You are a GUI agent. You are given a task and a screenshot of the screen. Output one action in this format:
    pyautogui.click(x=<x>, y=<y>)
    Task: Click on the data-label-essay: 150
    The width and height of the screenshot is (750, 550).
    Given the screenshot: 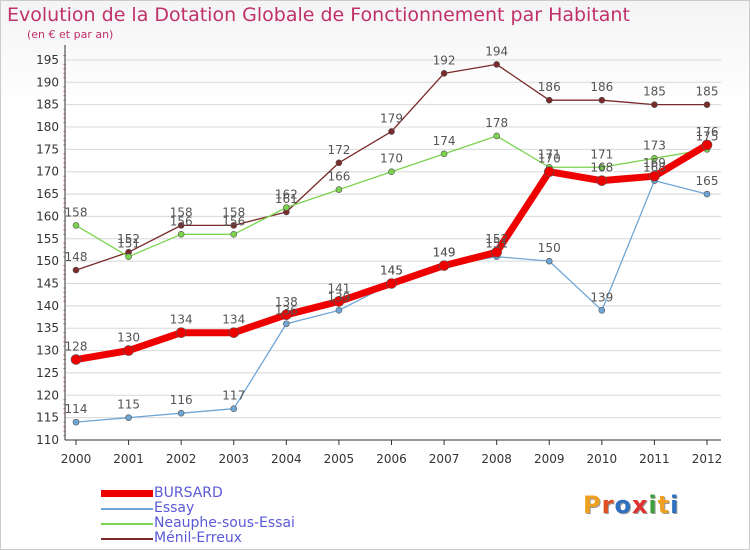 What is the action you would take?
    pyautogui.click(x=549, y=248)
    